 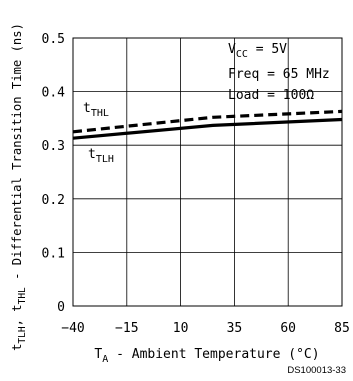 I want to click on y-tick-labels: 0 0.1 0.2 0.3 0.4 0.5, so click(x=54, y=173).